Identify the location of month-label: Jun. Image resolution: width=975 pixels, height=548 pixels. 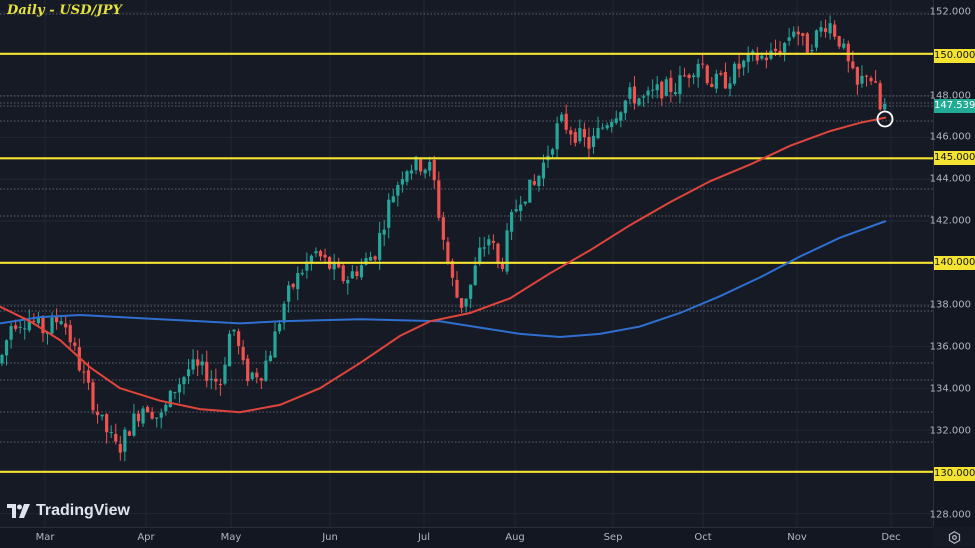
(330, 537).